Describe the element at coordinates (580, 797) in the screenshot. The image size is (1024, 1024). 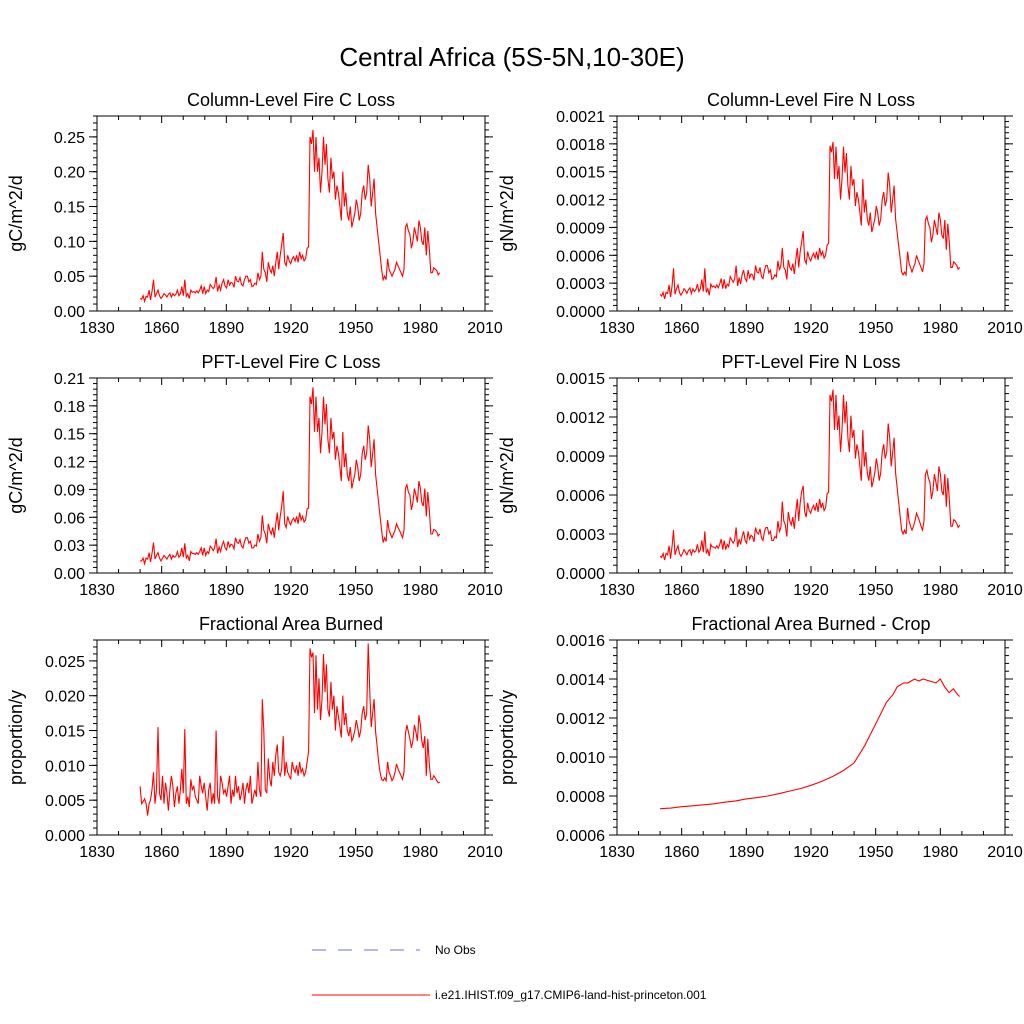
I see `y-tick-label: 0.0008` at that location.